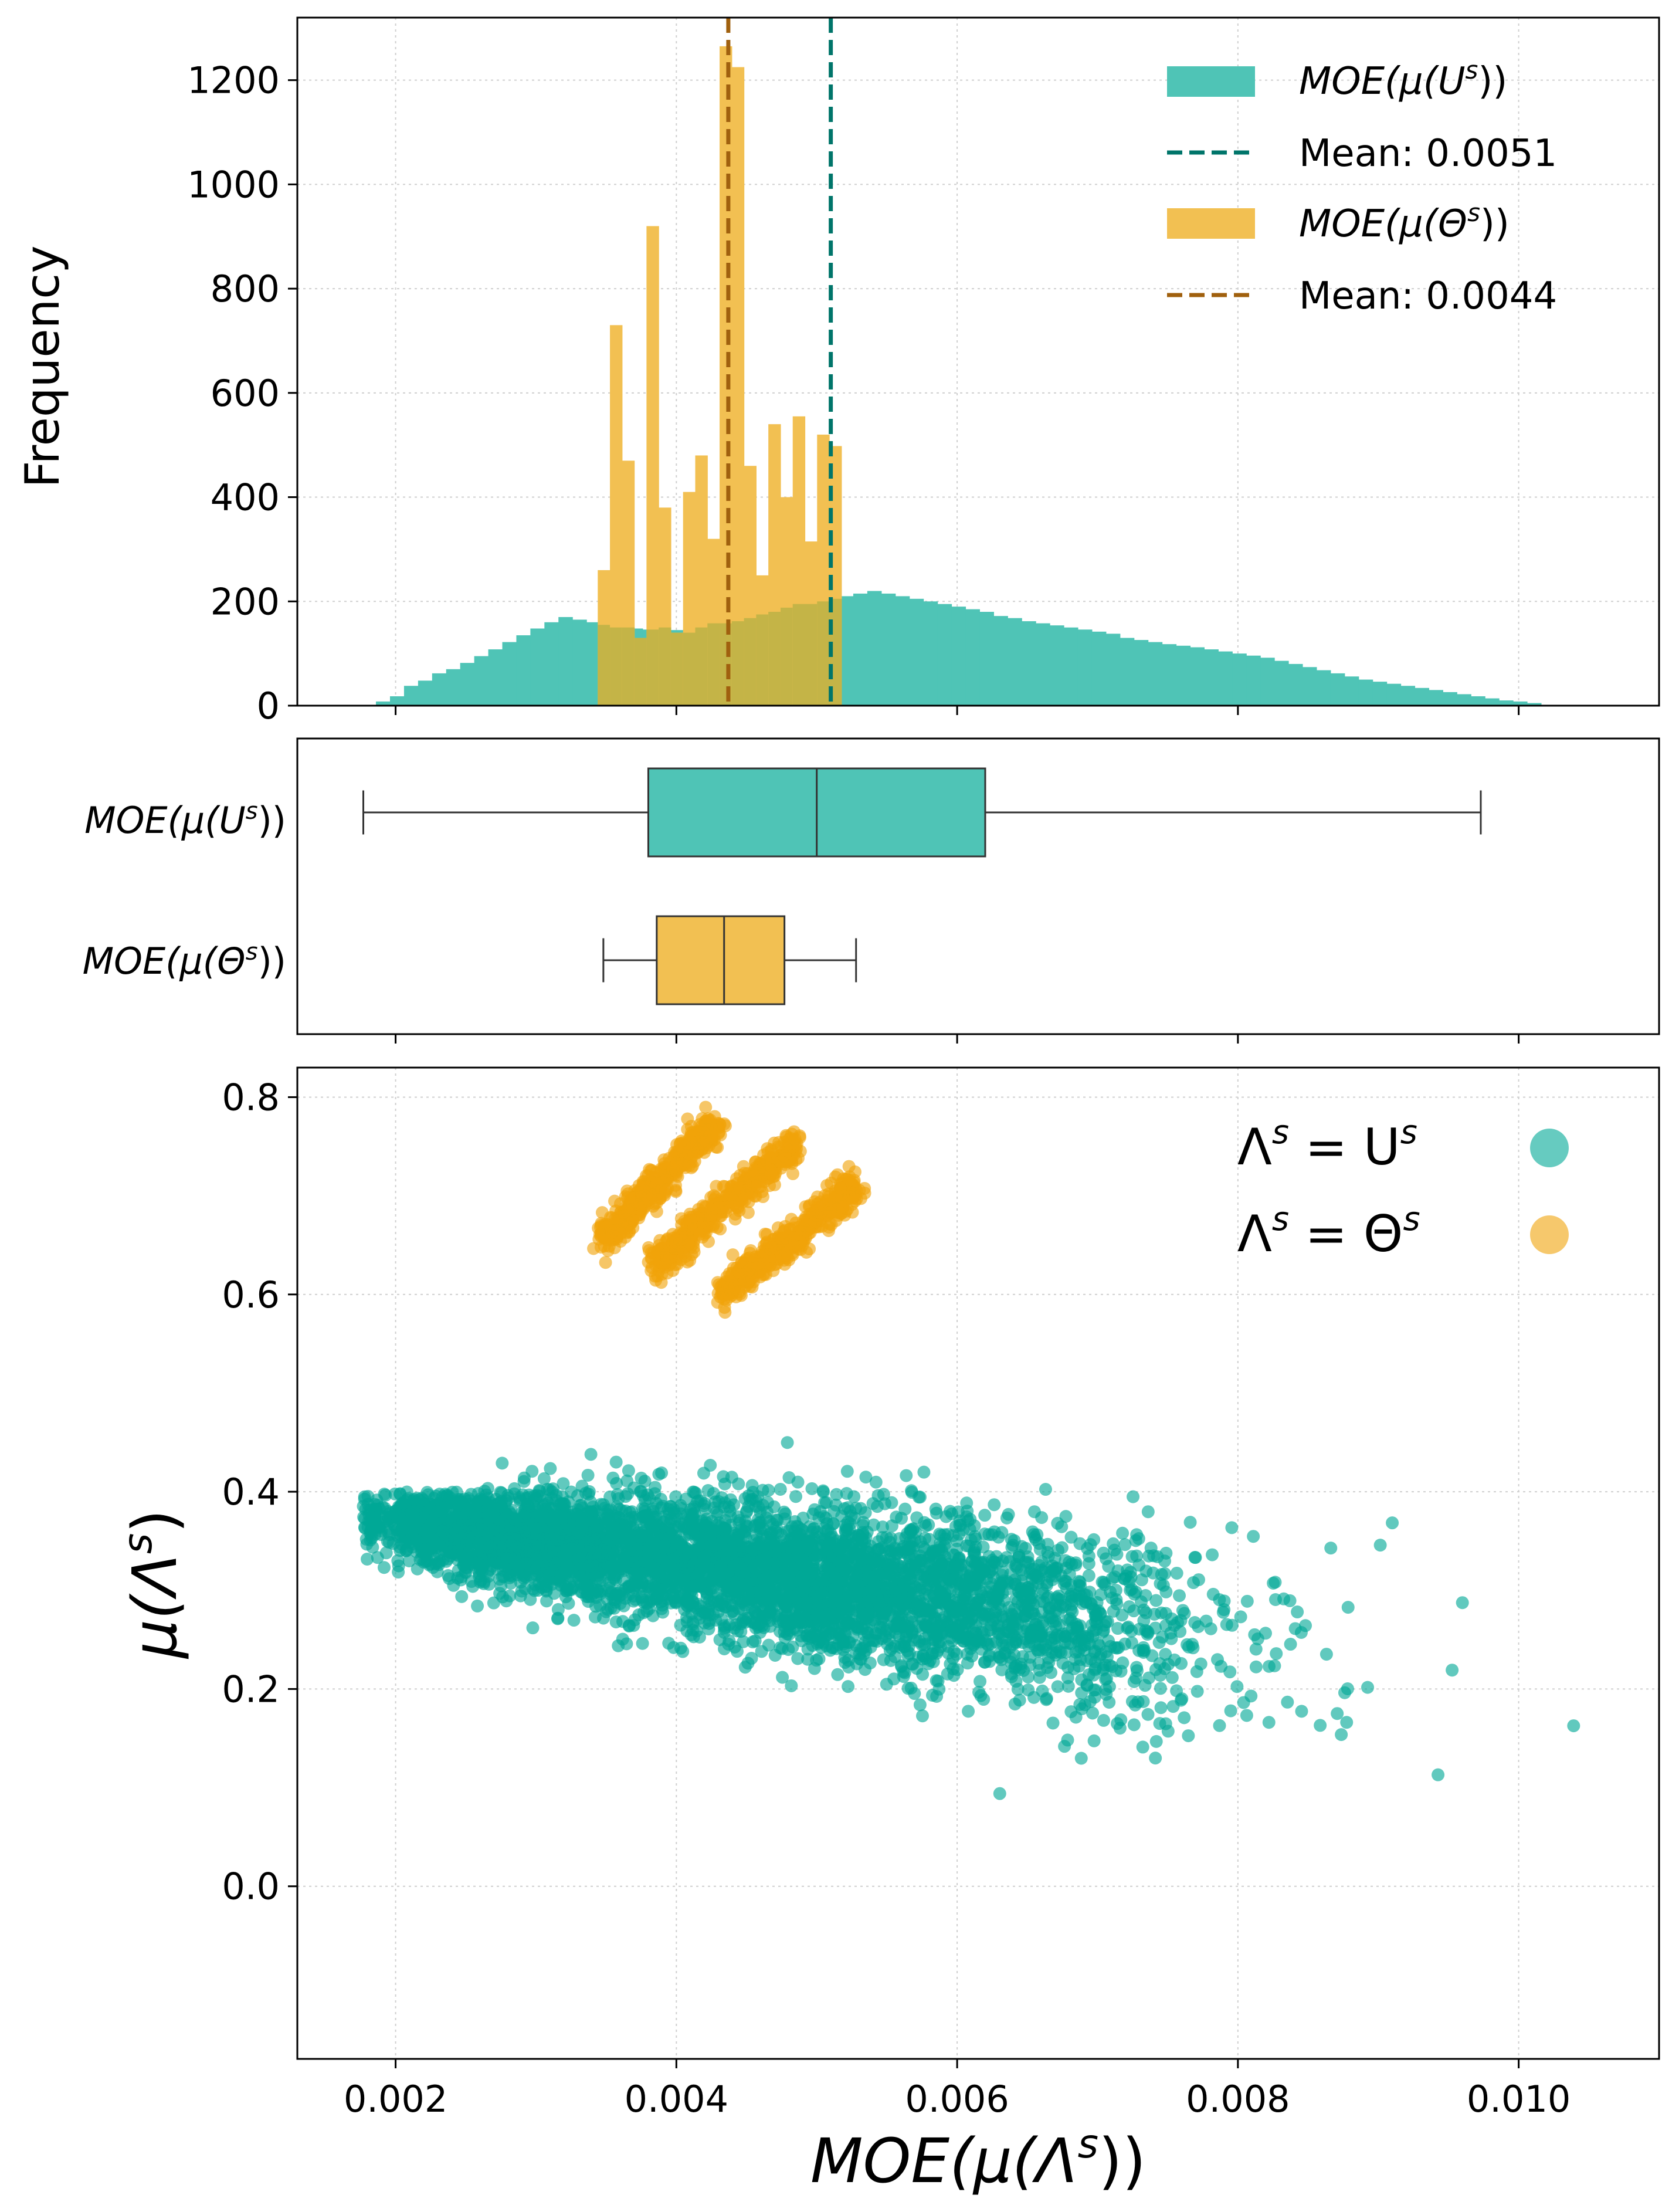 The image size is (1679, 2212). Describe the element at coordinates (652, 466) in the screenshot. I see `histogram-bar-theta` at that location.